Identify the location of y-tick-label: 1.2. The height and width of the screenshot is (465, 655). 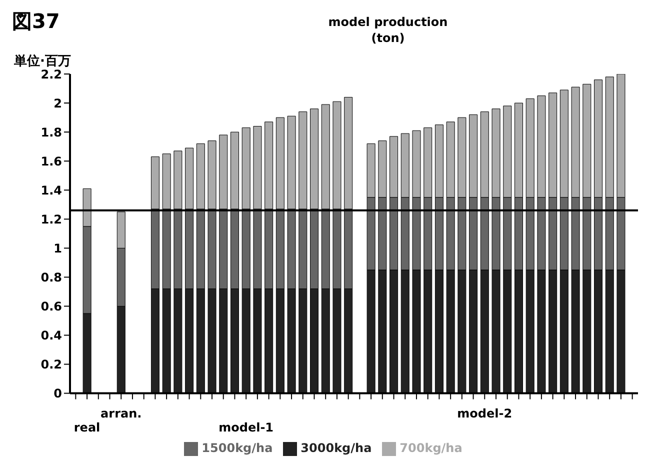
(51, 219).